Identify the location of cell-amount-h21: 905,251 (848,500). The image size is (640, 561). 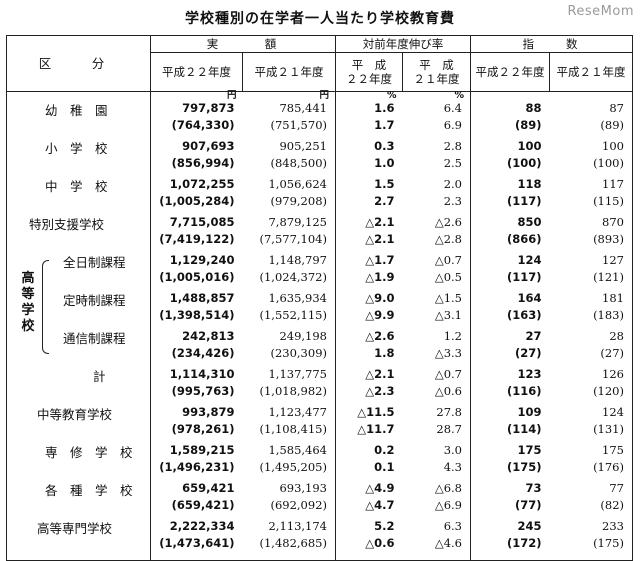
(289, 157).